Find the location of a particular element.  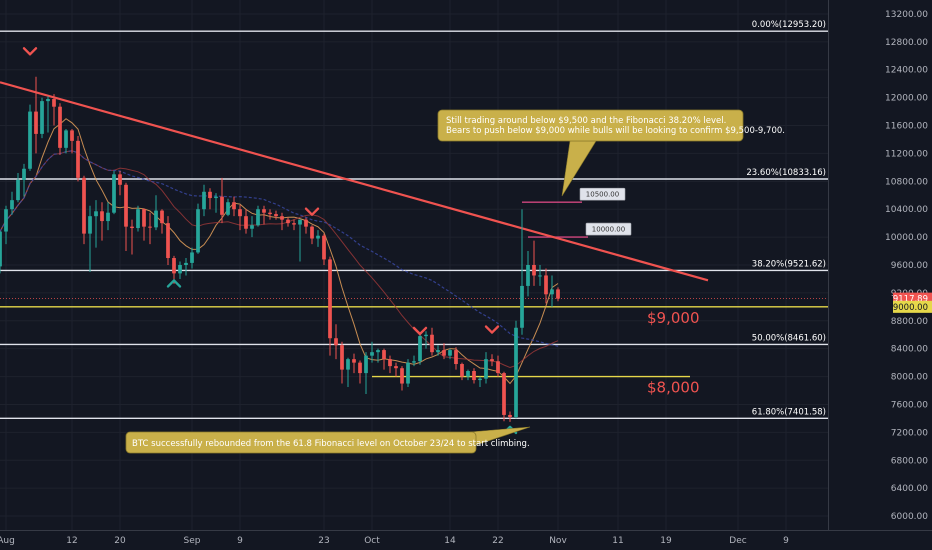

time-axis-background is located at coordinates (466, 540).